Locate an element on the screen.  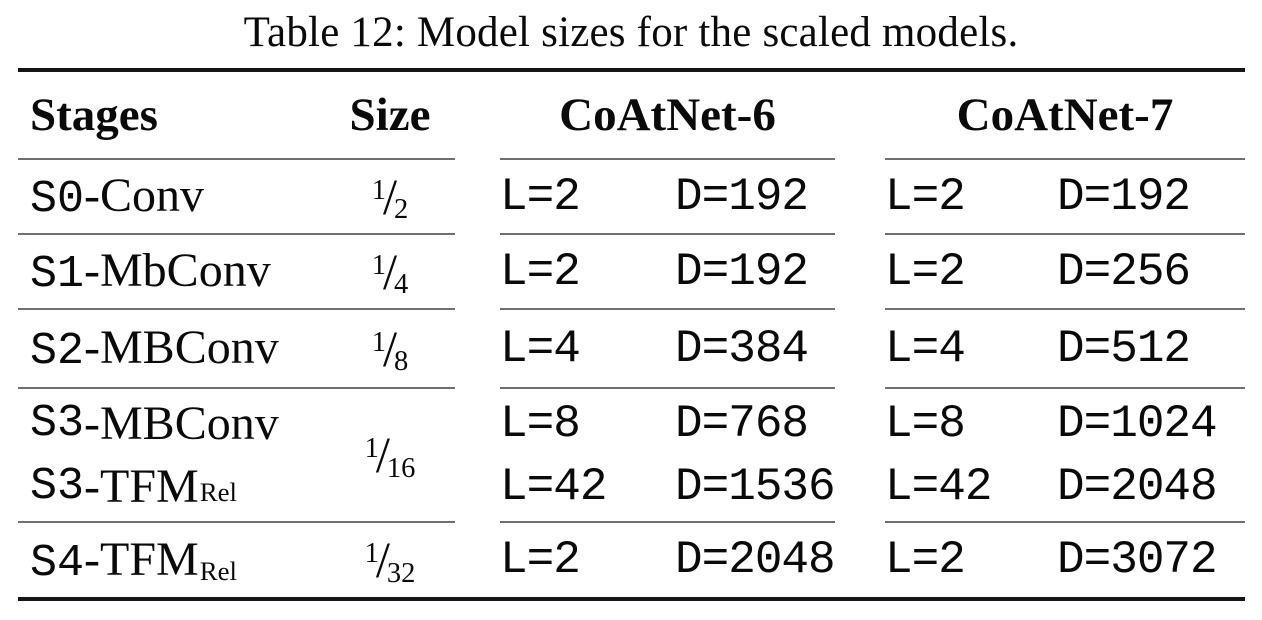
row-group-left: S3 -MBConv S3 -TFM Rel 1/16 is located at coordinates (236, 456).